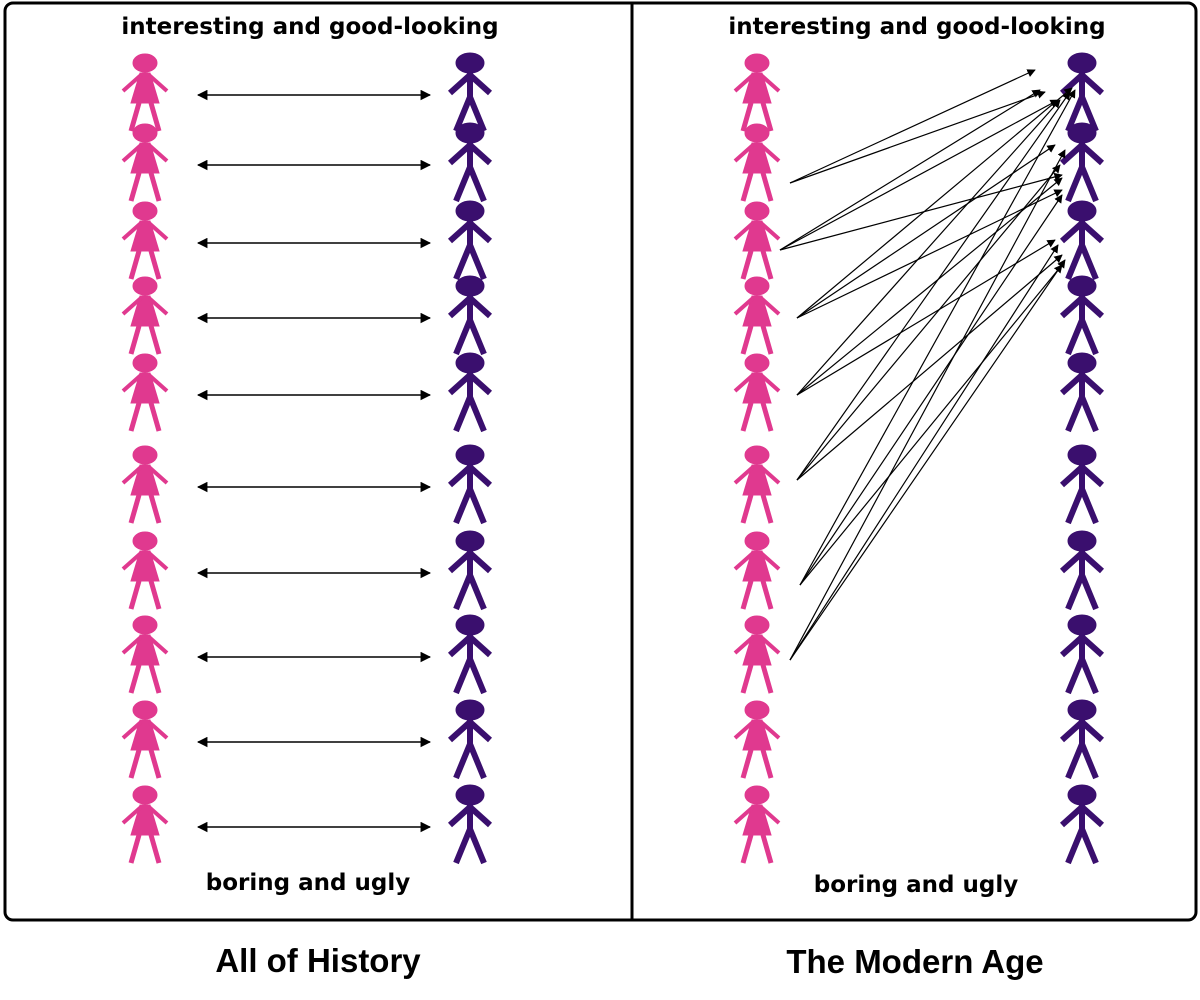  I want to click on caption: All of History, so click(318, 960).